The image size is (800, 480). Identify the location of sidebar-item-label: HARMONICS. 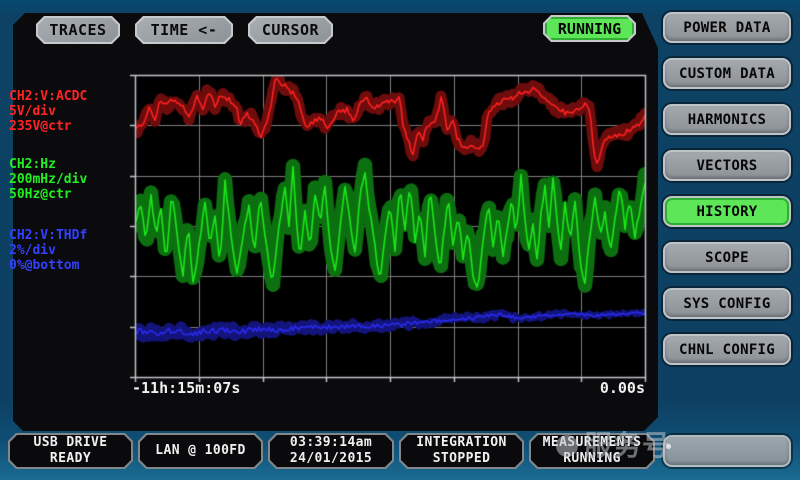
(727, 119).